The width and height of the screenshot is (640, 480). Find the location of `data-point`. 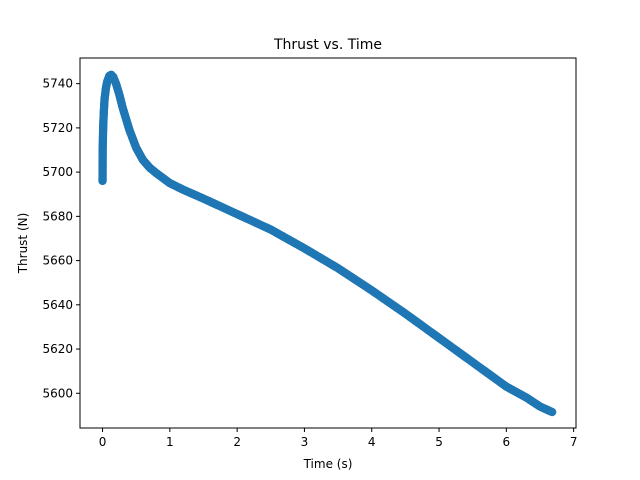

data-point is located at coordinates (552, 412).